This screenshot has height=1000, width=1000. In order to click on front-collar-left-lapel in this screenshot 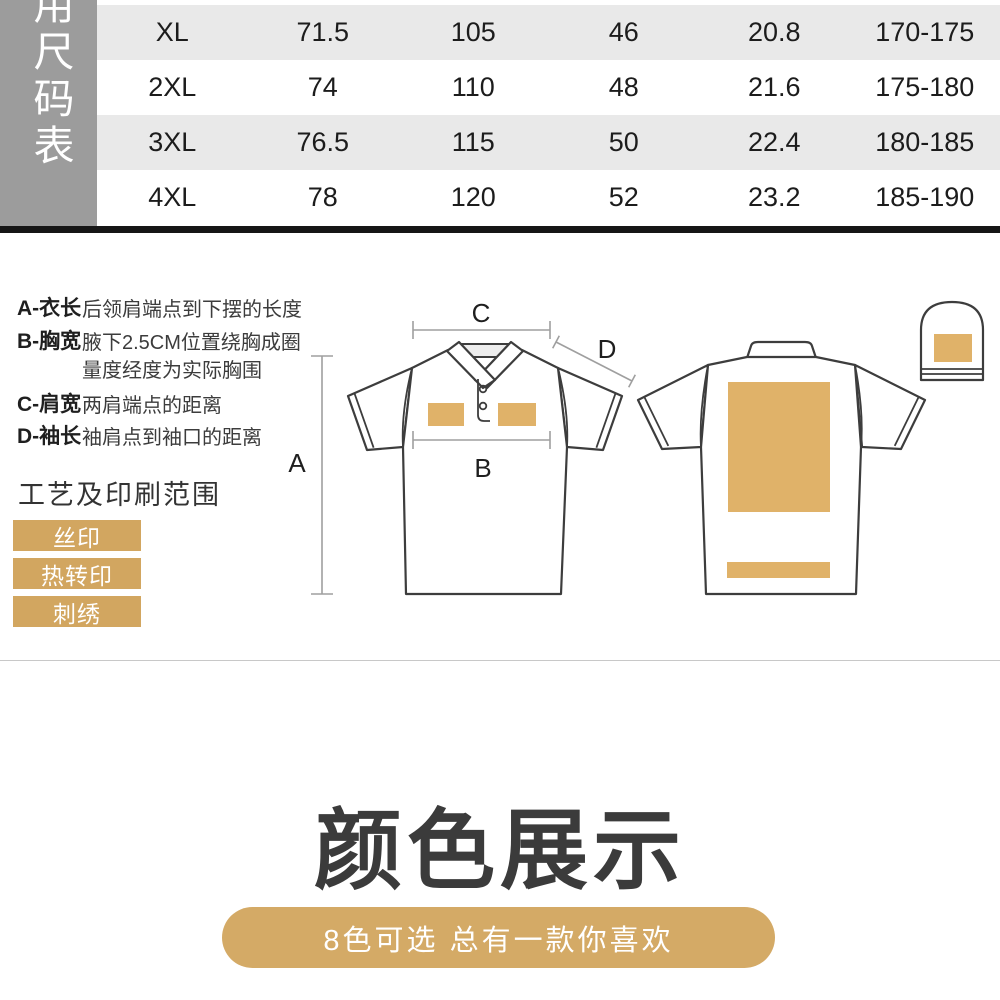, I will do `click(471, 365)`.